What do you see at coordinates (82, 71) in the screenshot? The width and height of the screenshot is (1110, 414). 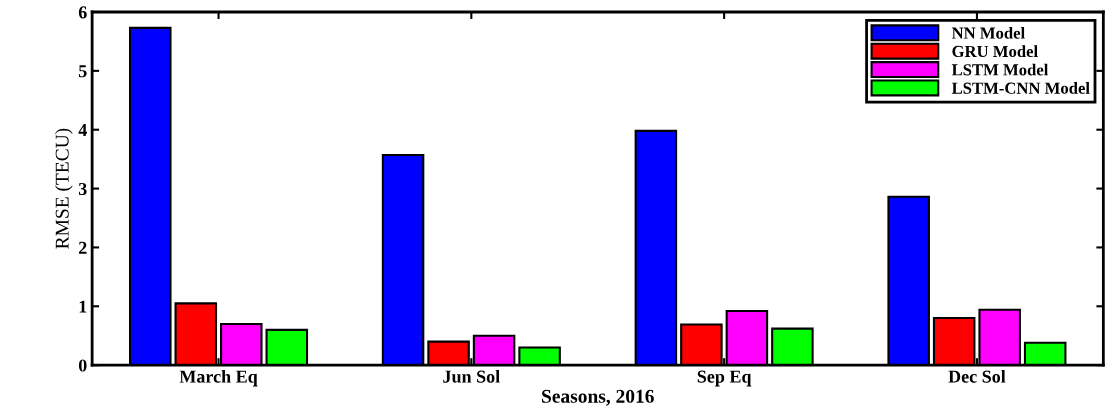 I see `y-tick-label: 5` at bounding box center [82, 71].